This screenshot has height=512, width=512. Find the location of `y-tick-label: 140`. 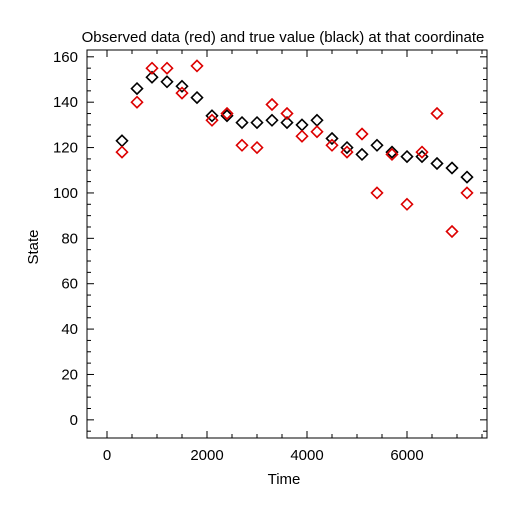

y-tick-label: 140 is located at coordinates (65, 102).